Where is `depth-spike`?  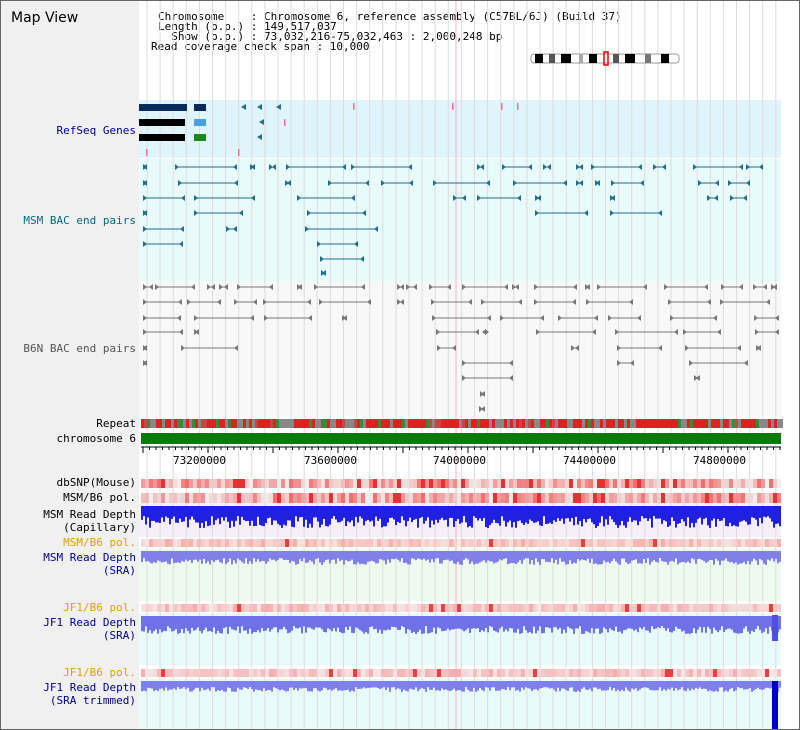
depth-spike is located at coordinates (775, 628).